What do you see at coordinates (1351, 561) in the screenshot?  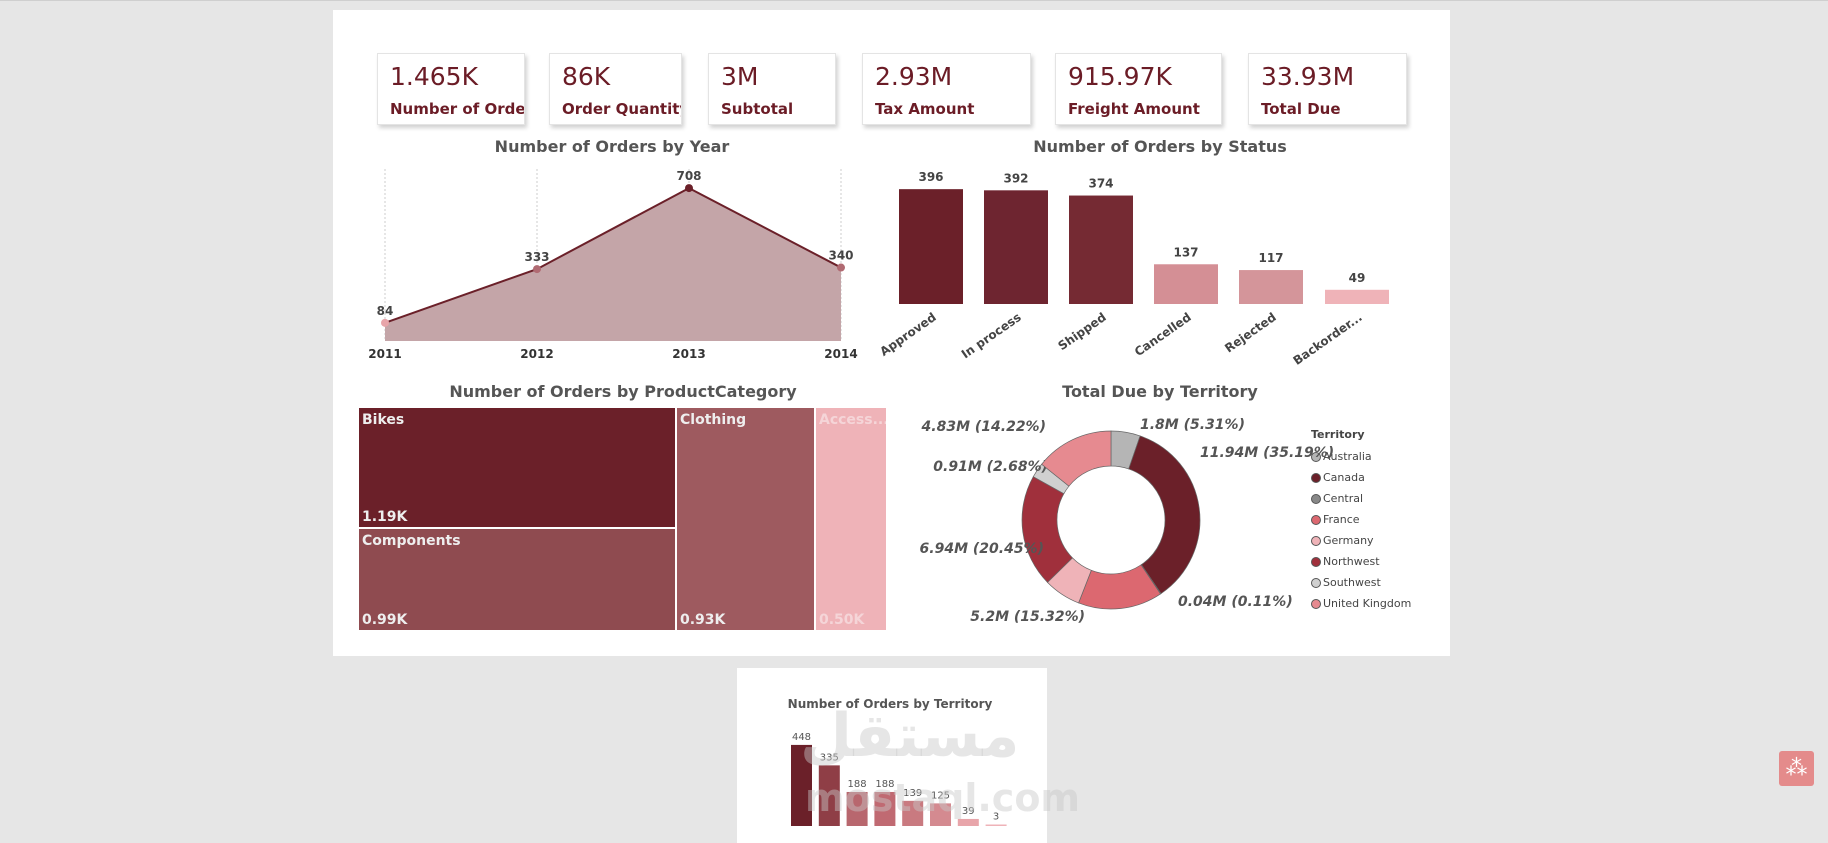 I see `legend-label: Northwest` at bounding box center [1351, 561].